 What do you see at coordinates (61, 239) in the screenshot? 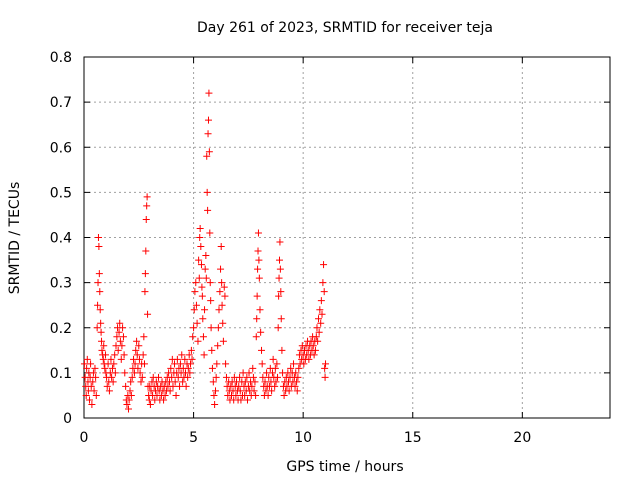
I see `y-tick-label: 0.4` at bounding box center [61, 239].